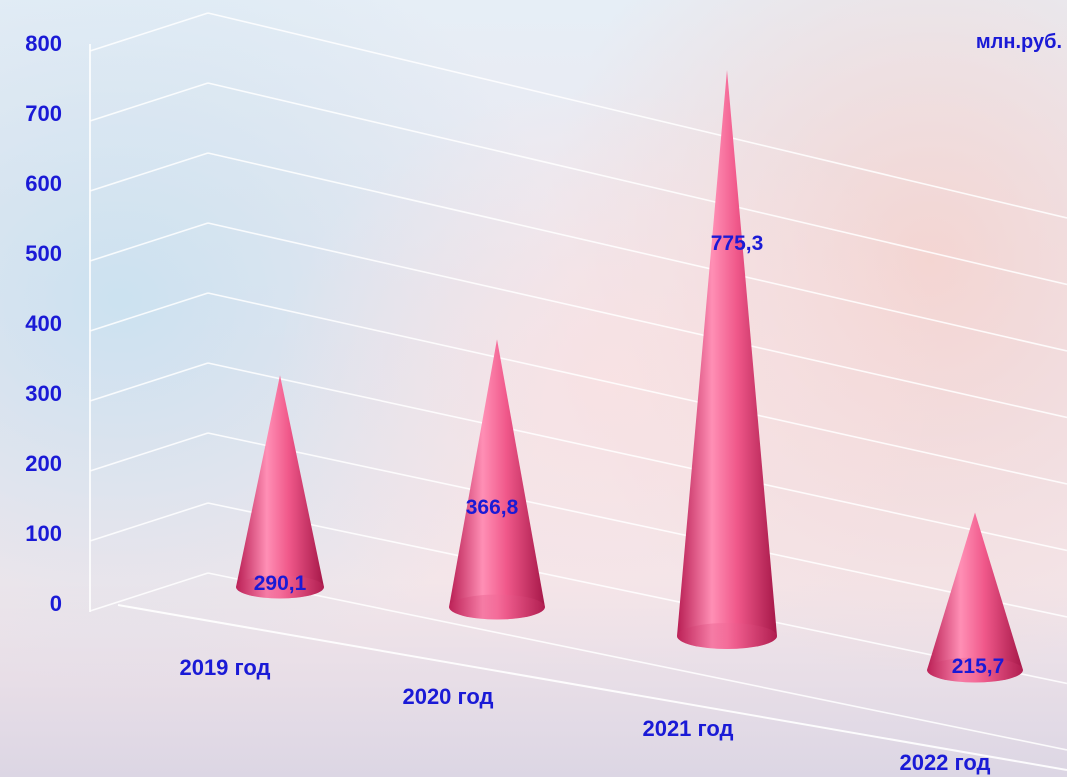 Image resolution: width=1067 pixels, height=777 pixels. What do you see at coordinates (224, 667) in the screenshot?
I see `x-tick-label: 2019 год` at bounding box center [224, 667].